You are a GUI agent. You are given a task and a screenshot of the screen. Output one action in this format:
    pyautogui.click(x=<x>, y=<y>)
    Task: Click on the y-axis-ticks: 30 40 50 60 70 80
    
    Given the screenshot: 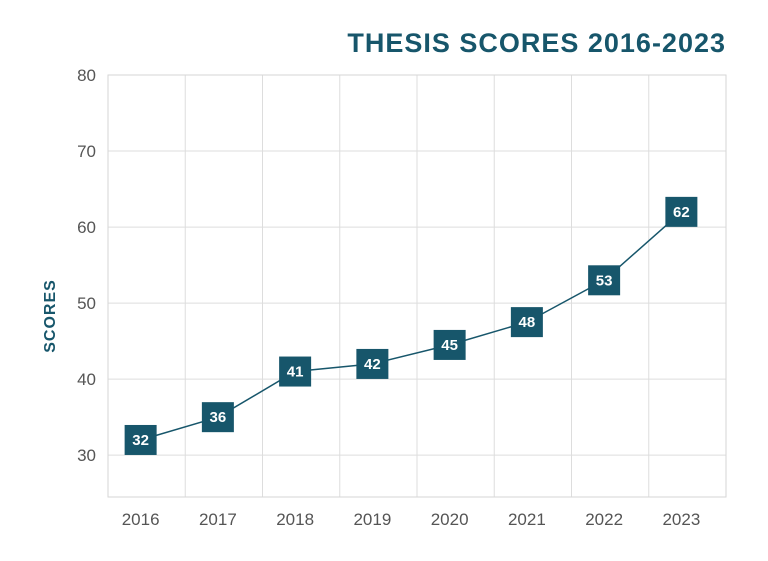 What is the action you would take?
    pyautogui.click(x=86, y=265)
    